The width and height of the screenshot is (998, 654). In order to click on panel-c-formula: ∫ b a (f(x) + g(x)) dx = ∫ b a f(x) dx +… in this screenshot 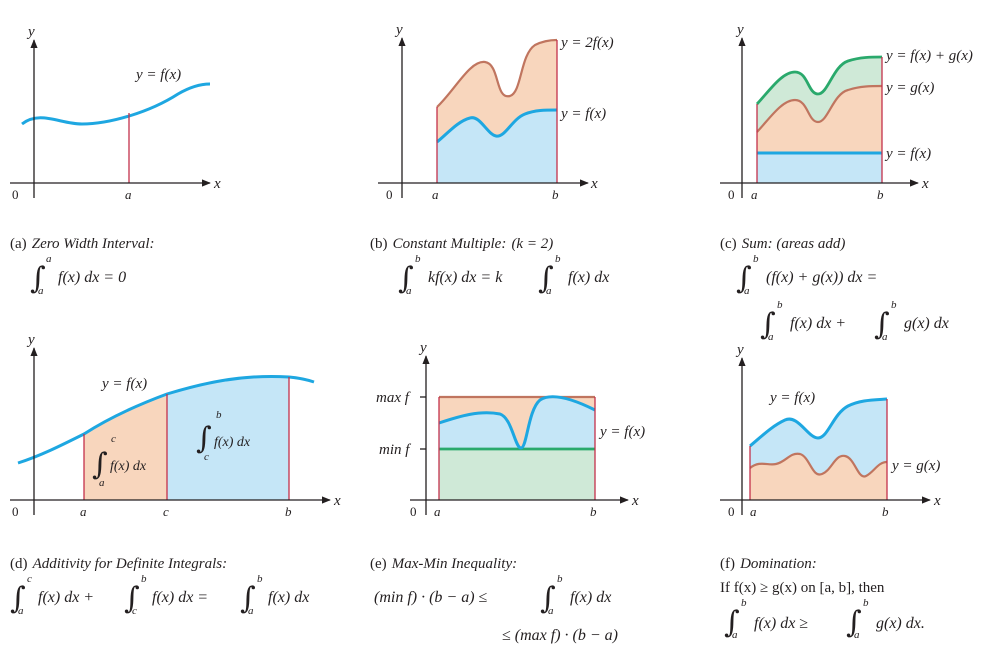, I will do `click(842, 298)`.